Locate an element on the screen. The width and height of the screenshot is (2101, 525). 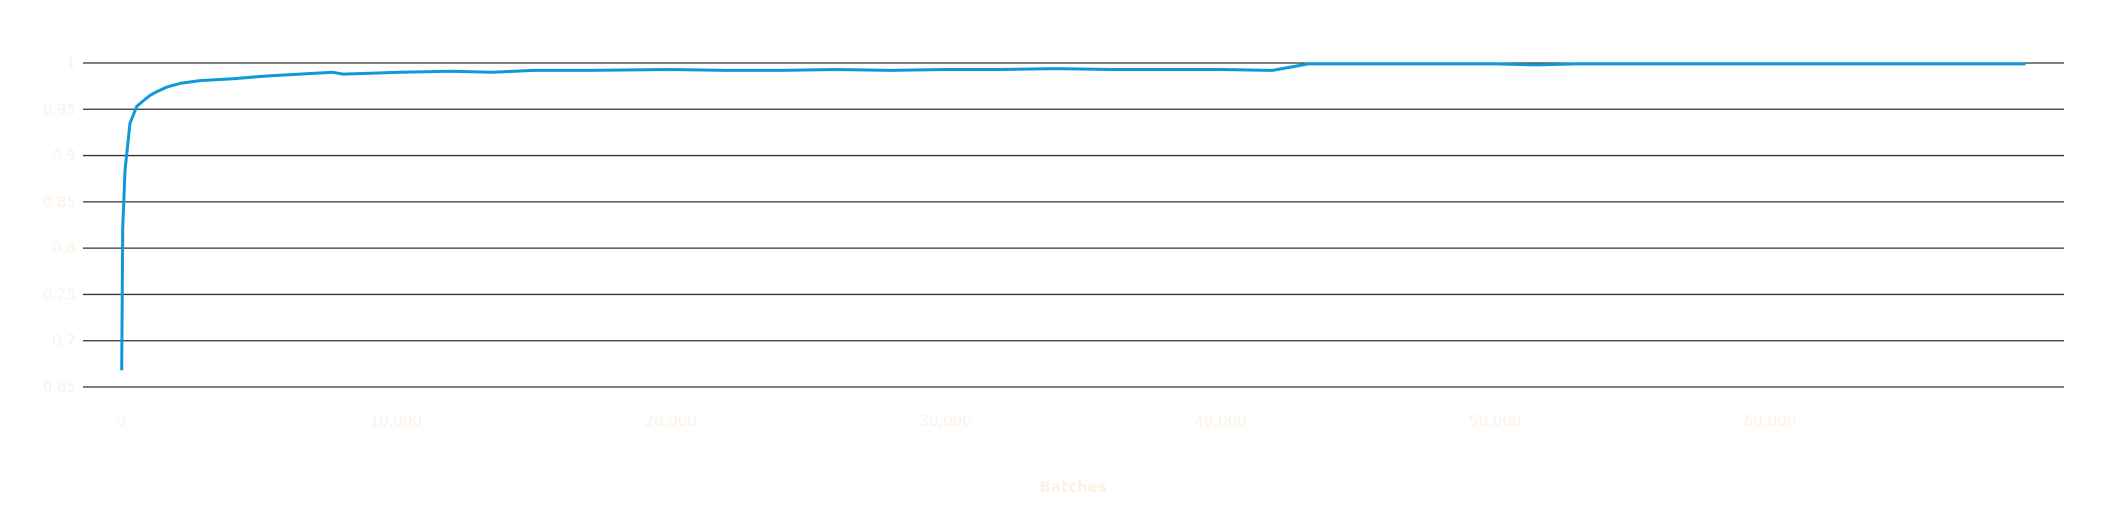
y-tick-label: 1 is located at coordinates (71, 63).